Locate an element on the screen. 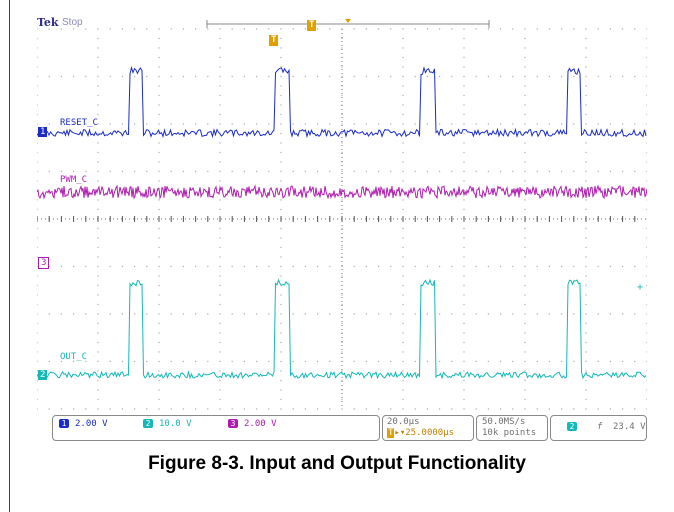 The width and height of the screenshot is (674, 512). ch2-scale: 2 10.0 V is located at coordinates (167, 424).